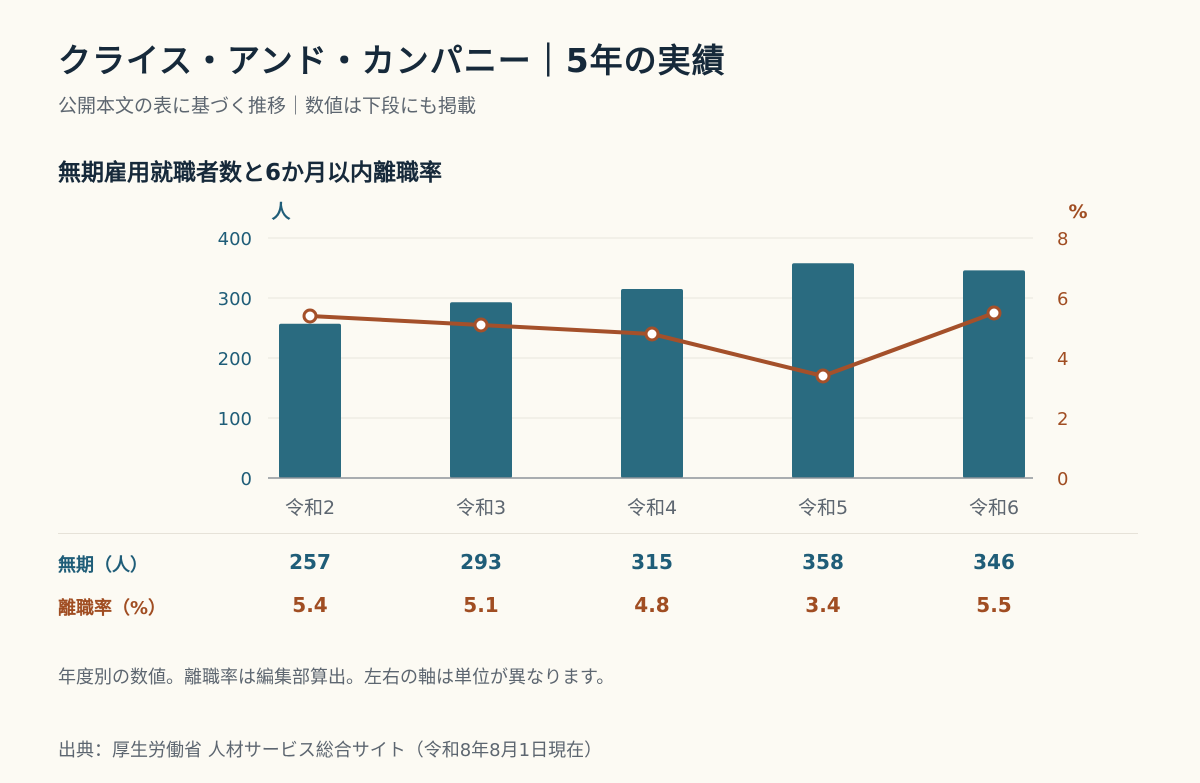 The height and width of the screenshot is (783, 1200). I want to click on row-label-permanent: 無期（人）, so click(103, 565).